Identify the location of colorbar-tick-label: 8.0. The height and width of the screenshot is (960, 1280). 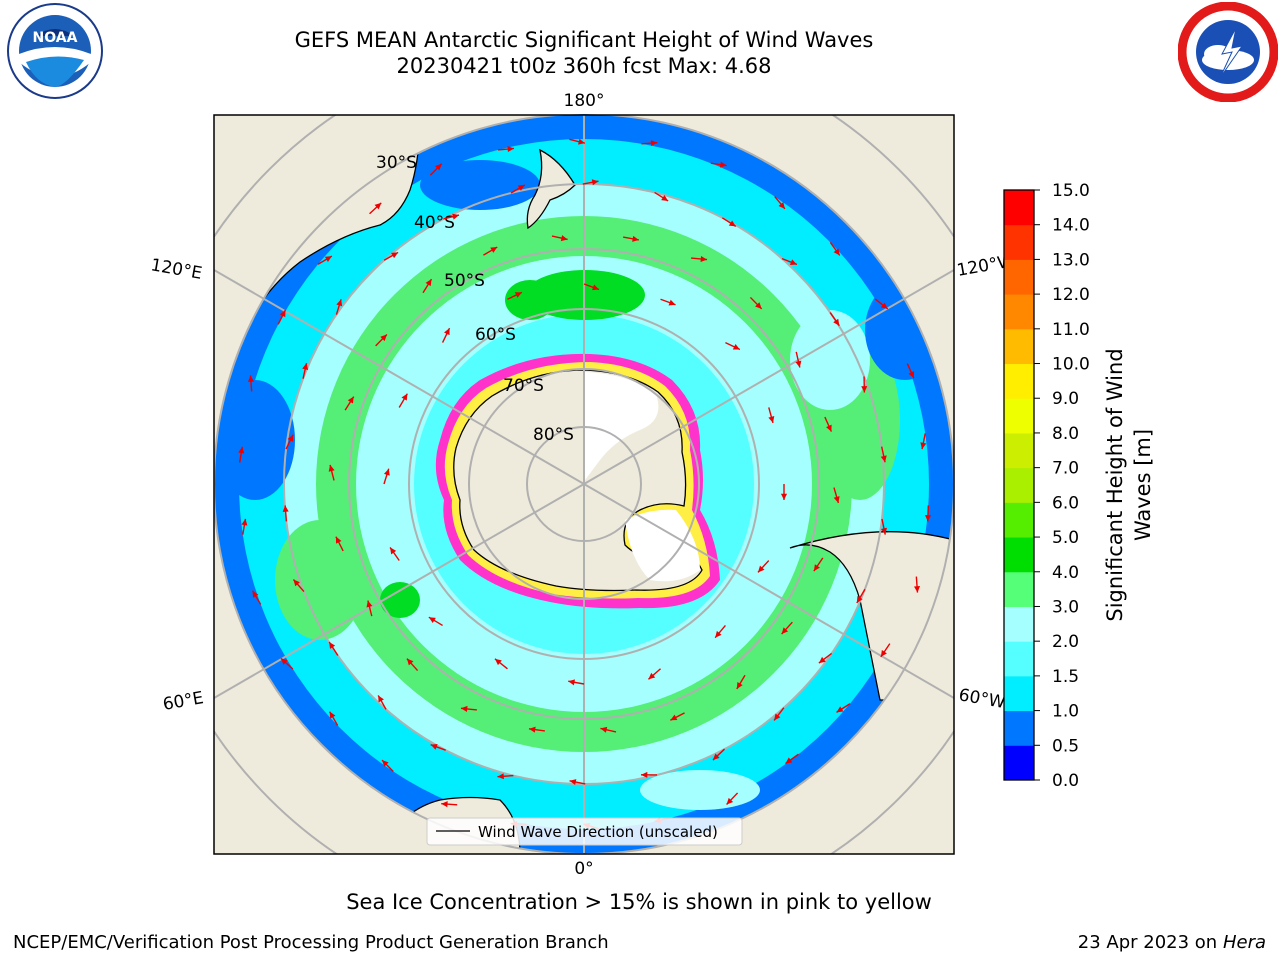
(1065, 434).